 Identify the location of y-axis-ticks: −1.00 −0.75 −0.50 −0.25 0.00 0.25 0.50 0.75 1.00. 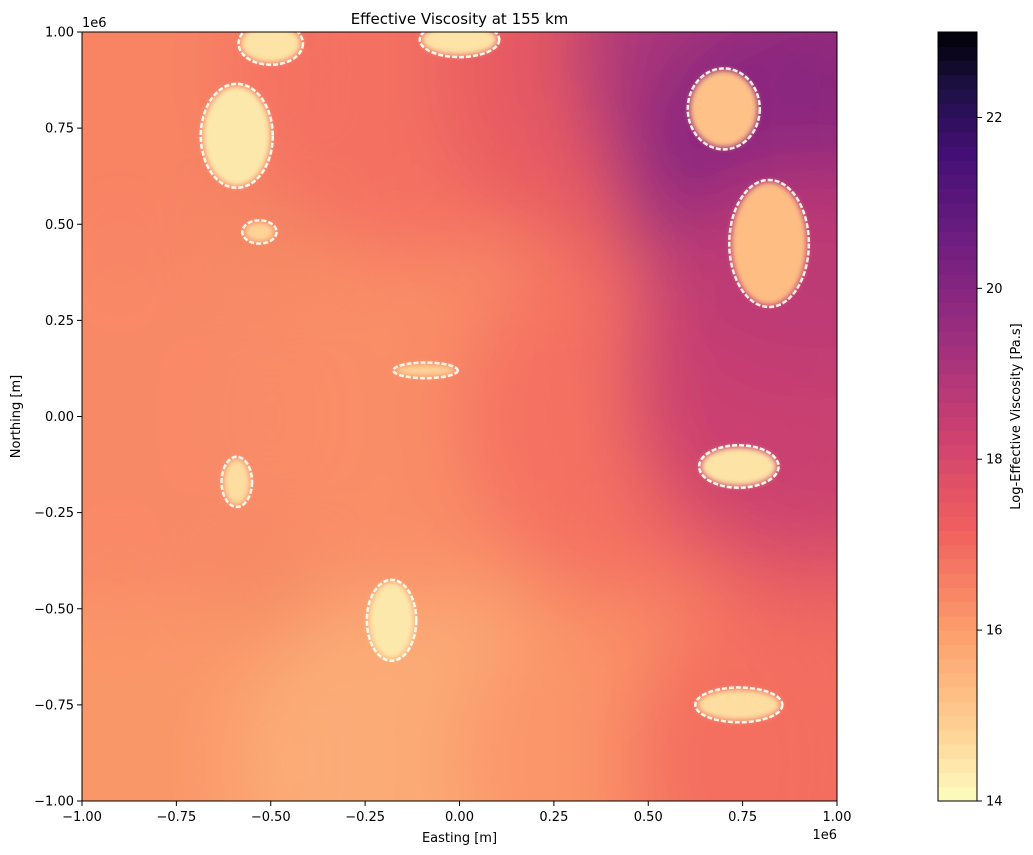
(58, 418).